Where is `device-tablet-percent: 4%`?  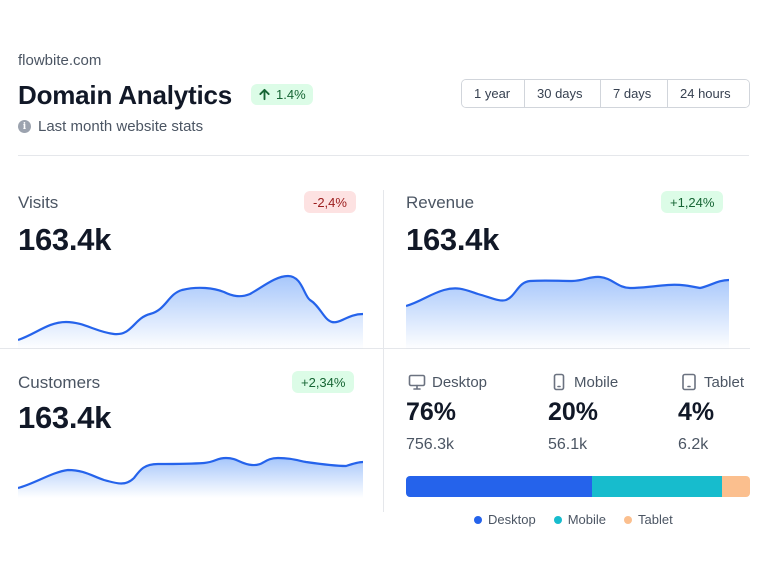 device-tablet-percent: 4% is located at coordinates (696, 412).